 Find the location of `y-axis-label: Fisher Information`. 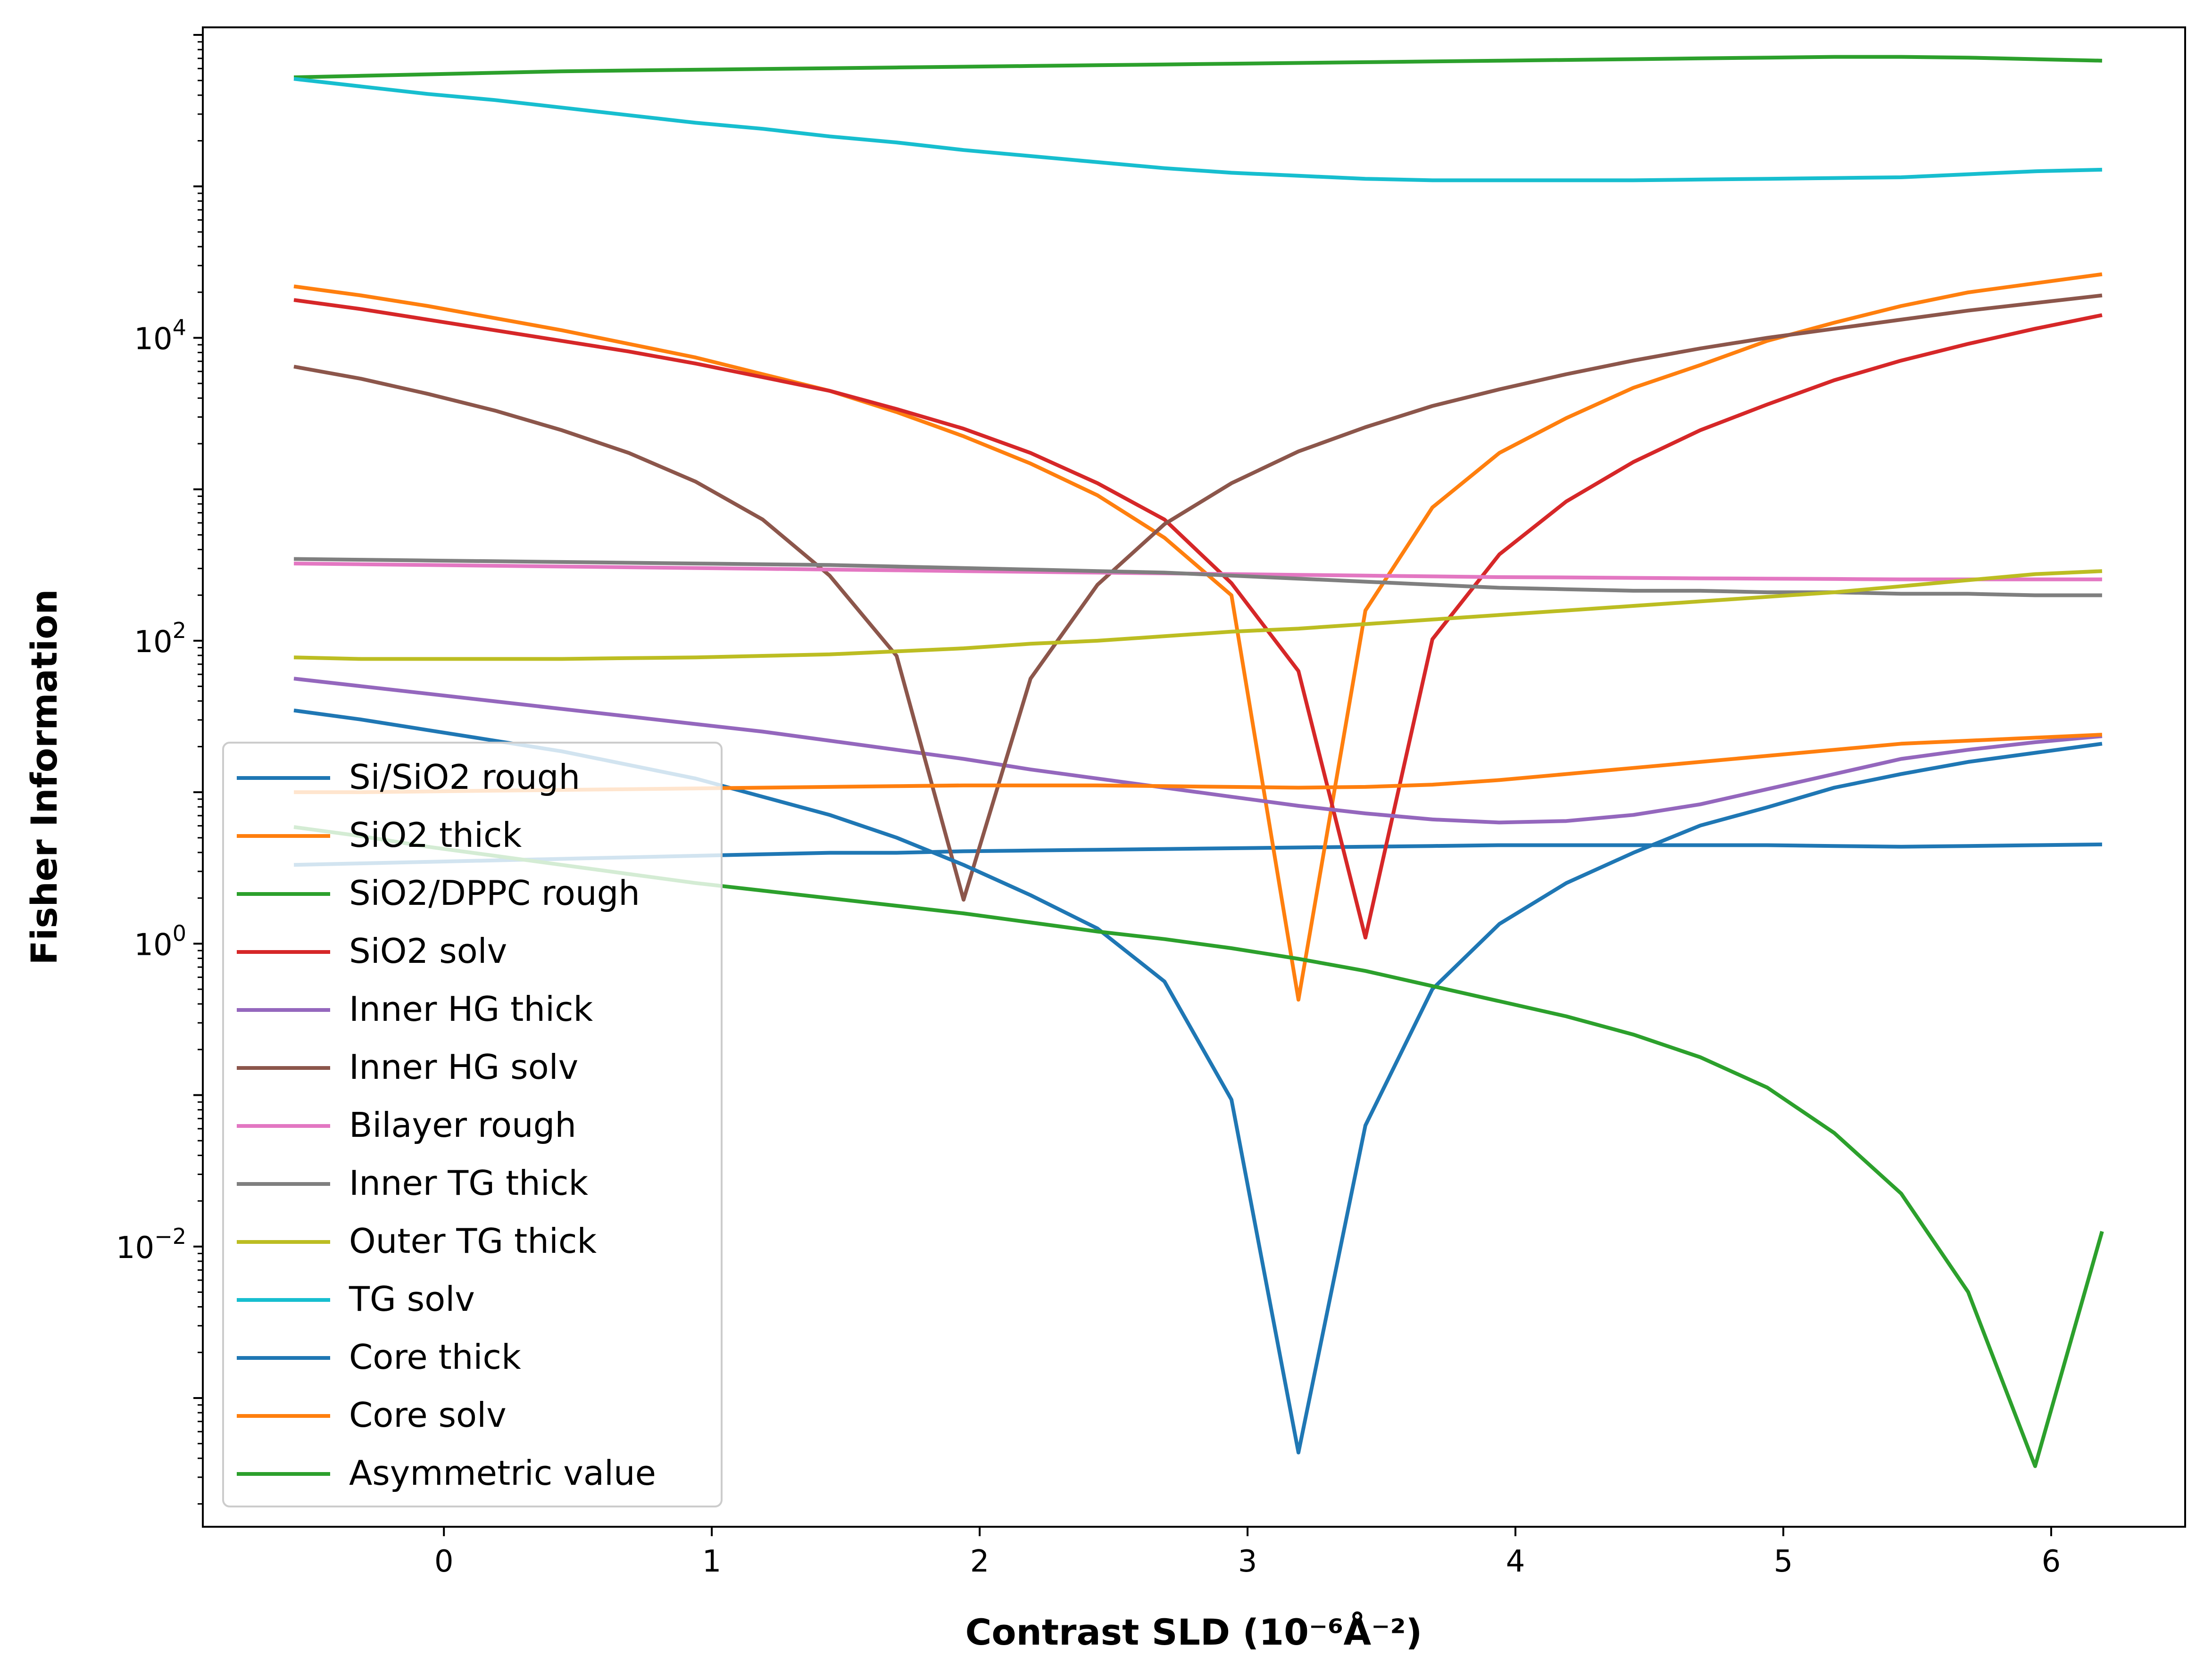

y-axis-label: Fisher Information is located at coordinates (44, 777).